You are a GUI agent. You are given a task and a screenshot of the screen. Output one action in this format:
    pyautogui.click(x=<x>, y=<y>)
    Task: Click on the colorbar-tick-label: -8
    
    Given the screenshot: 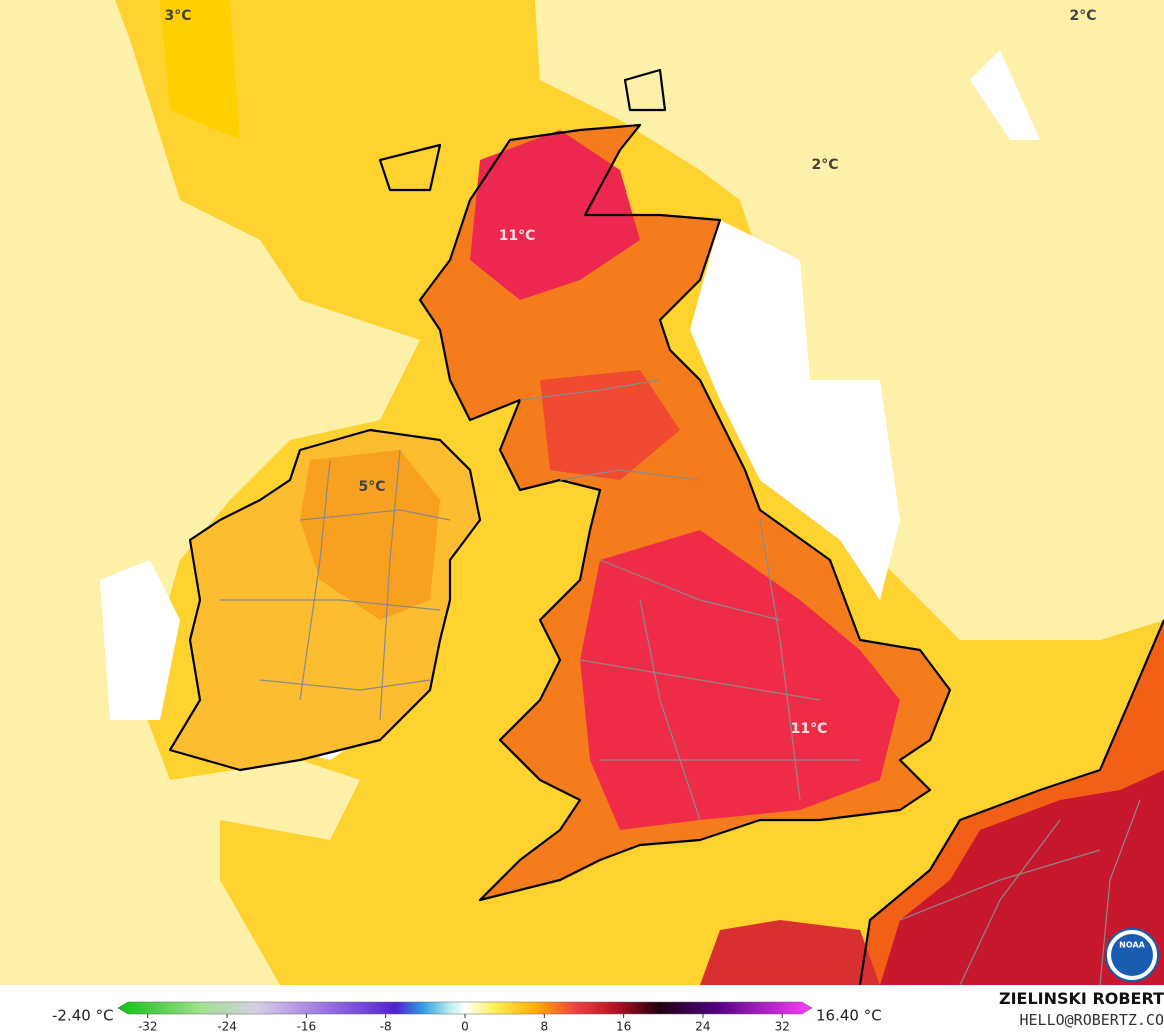 What is the action you would take?
    pyautogui.click(x=386, y=1027)
    